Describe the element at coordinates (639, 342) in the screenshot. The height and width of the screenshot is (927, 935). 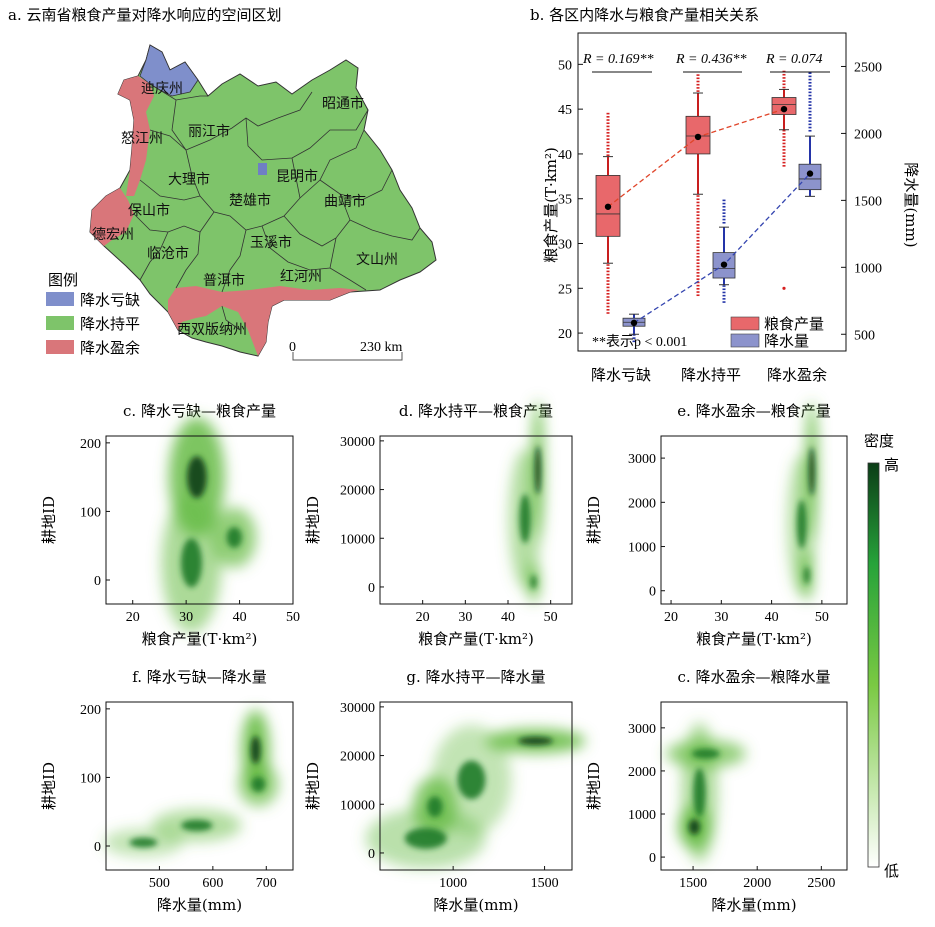
I see `significance-note: **表示p < 0.001` at that location.